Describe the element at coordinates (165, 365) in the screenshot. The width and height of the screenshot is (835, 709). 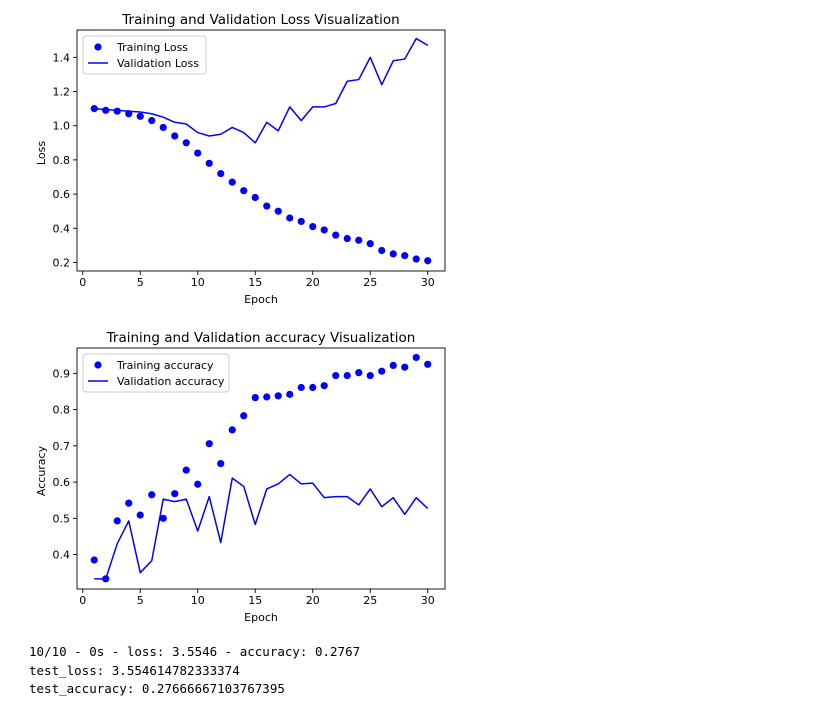
I see `legend-label: Training accuracy` at that location.